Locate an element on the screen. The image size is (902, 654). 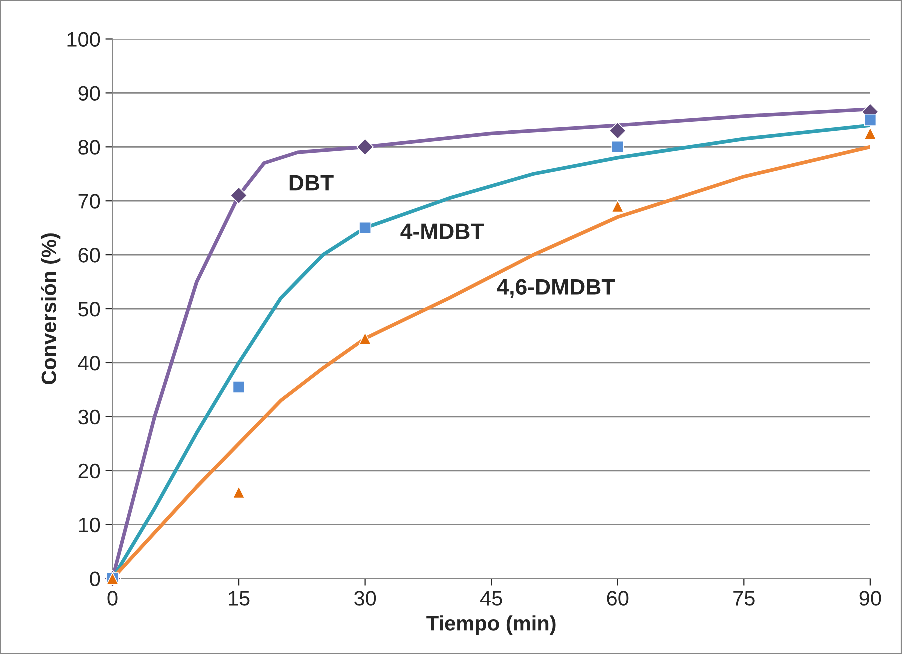
y-tick-label: 100 is located at coordinates (84, 39).